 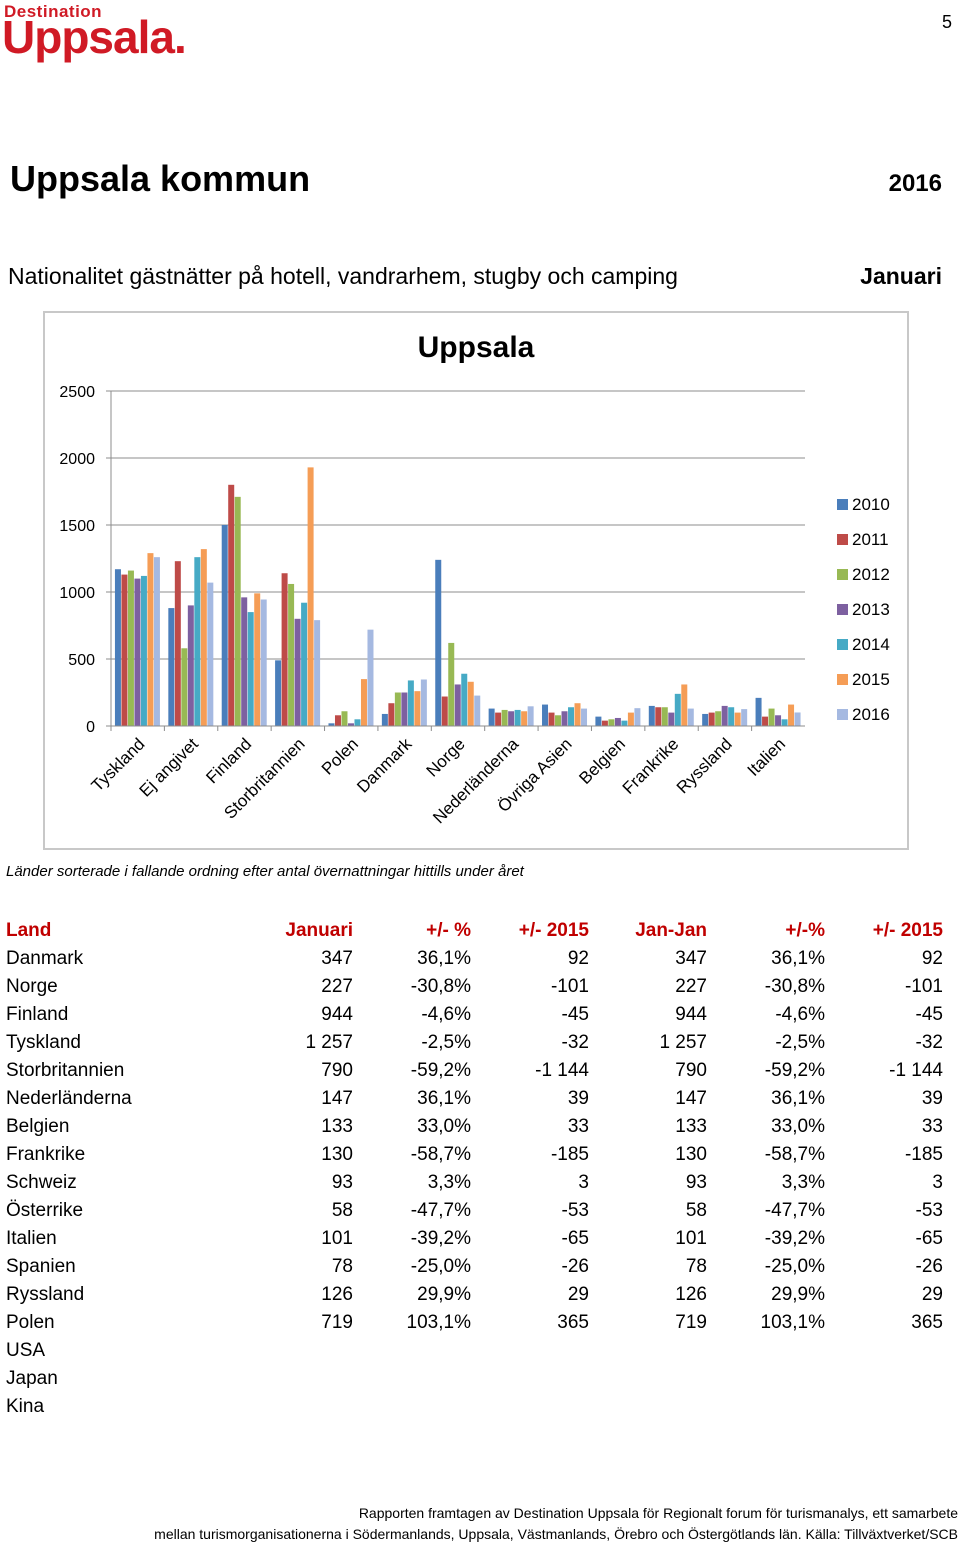 What do you see at coordinates (45, 958) in the screenshot?
I see `country-cell: Danmark` at bounding box center [45, 958].